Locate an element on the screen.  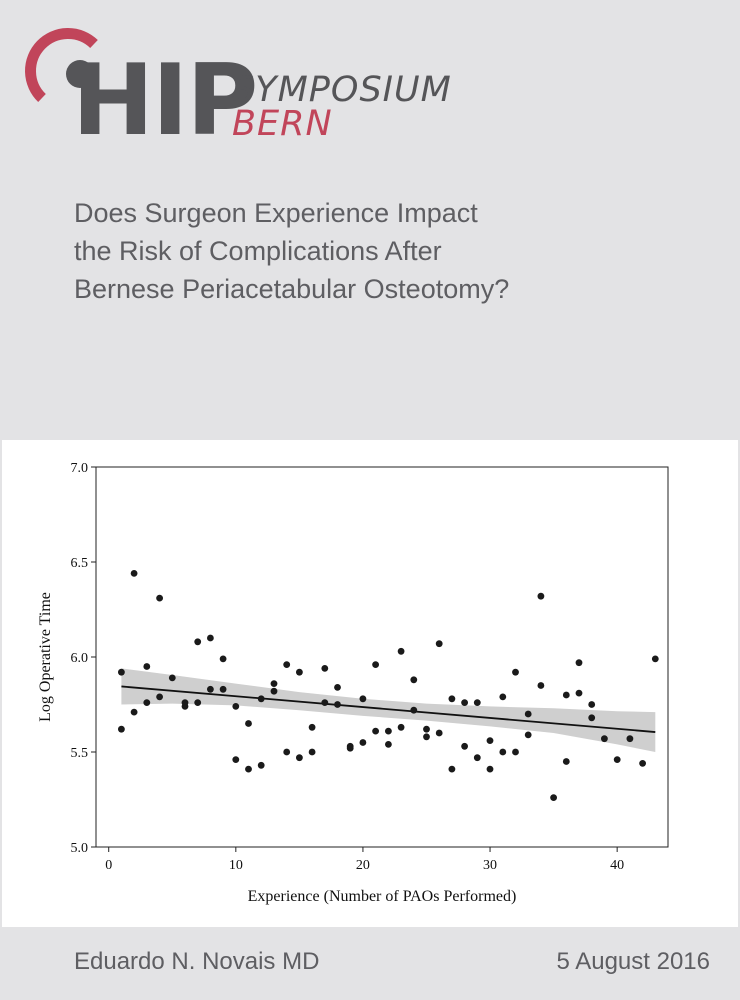
logo-ring-mark is located at coordinates (61, 65).